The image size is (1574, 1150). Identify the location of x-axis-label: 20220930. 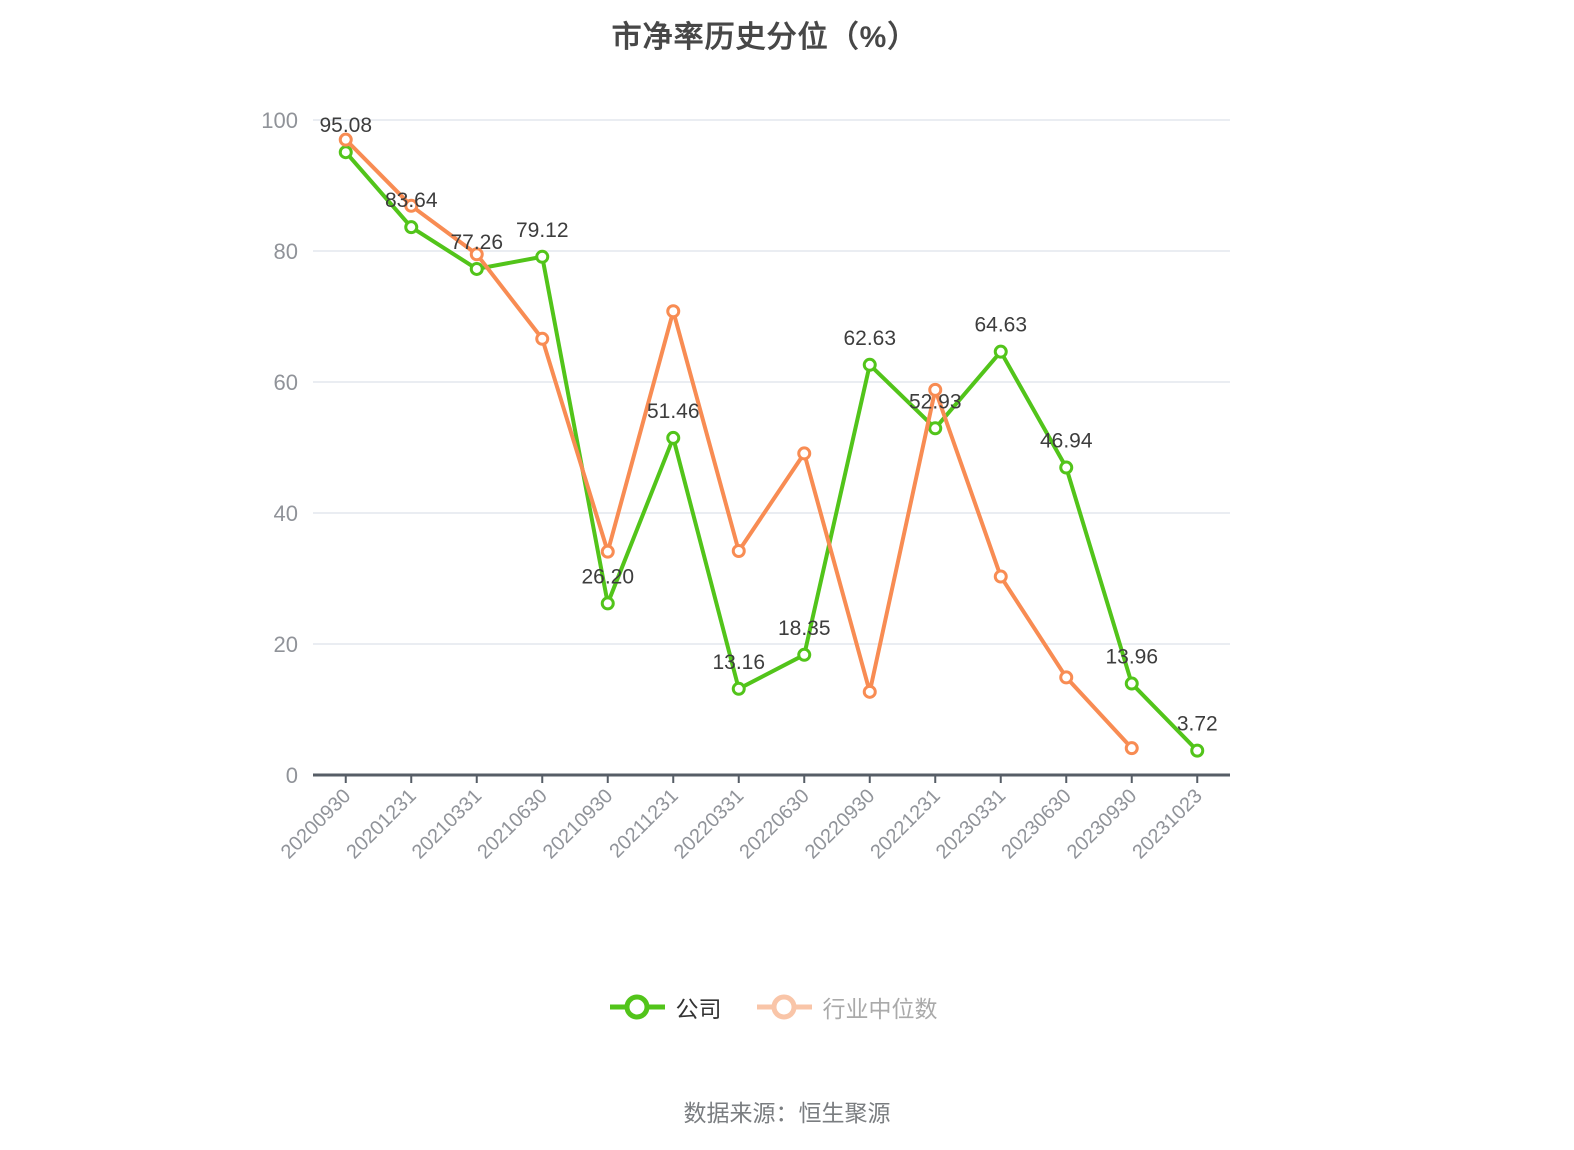
(840, 824).